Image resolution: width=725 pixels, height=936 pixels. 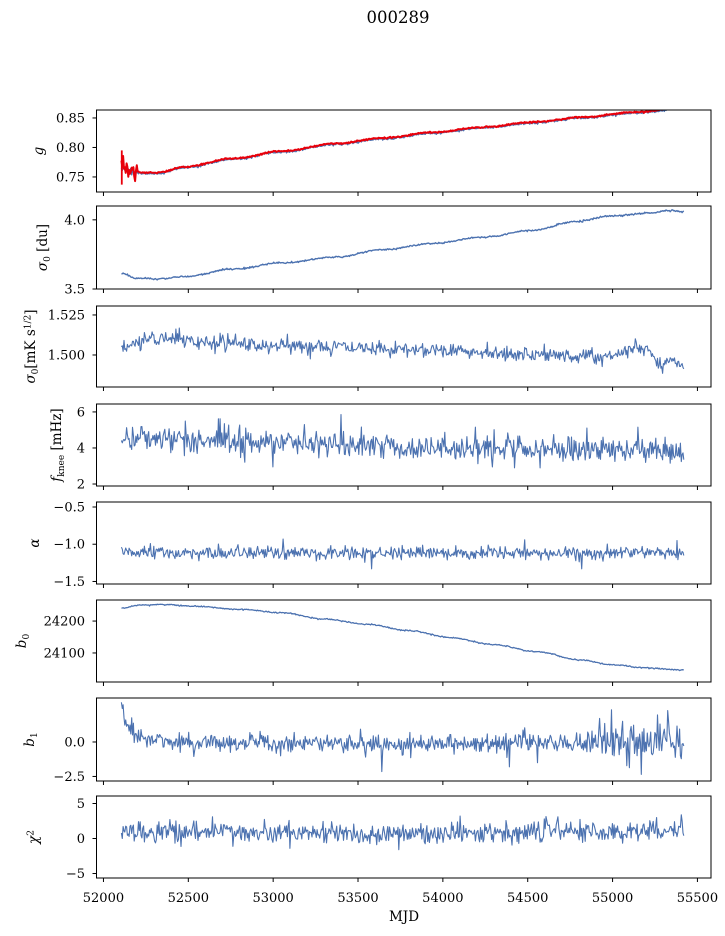 I want to click on axes-box-g, so click(x=404, y=151).